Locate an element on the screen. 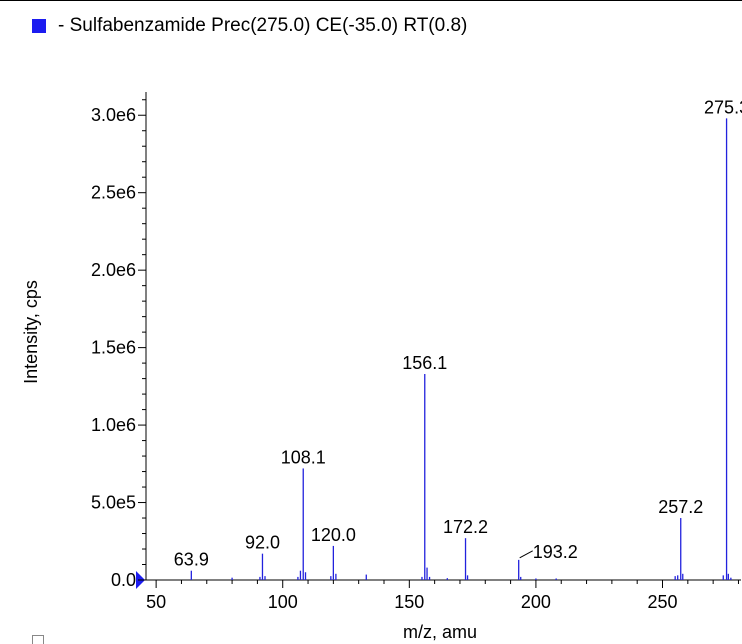  y-tick-label: 3.0e6 is located at coordinates (113, 115).